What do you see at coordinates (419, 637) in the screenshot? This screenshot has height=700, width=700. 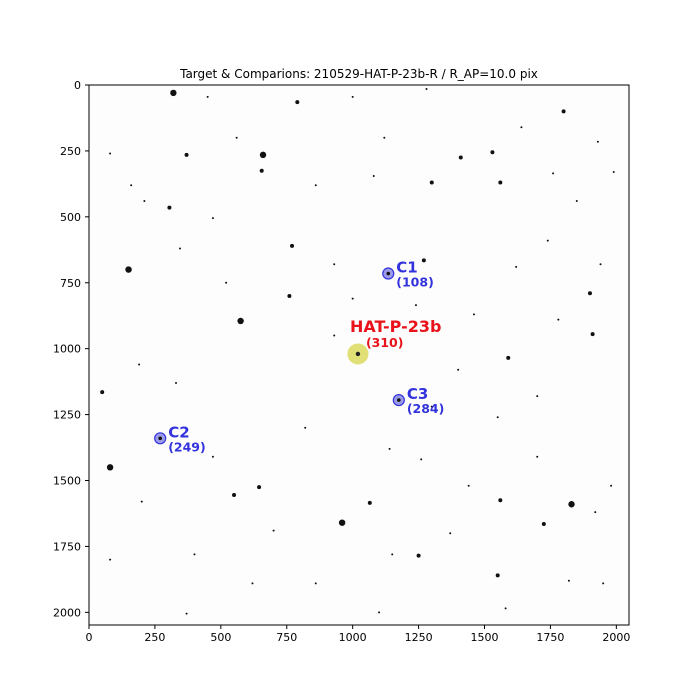 I see `x-tick-label: 1250` at bounding box center [419, 637].